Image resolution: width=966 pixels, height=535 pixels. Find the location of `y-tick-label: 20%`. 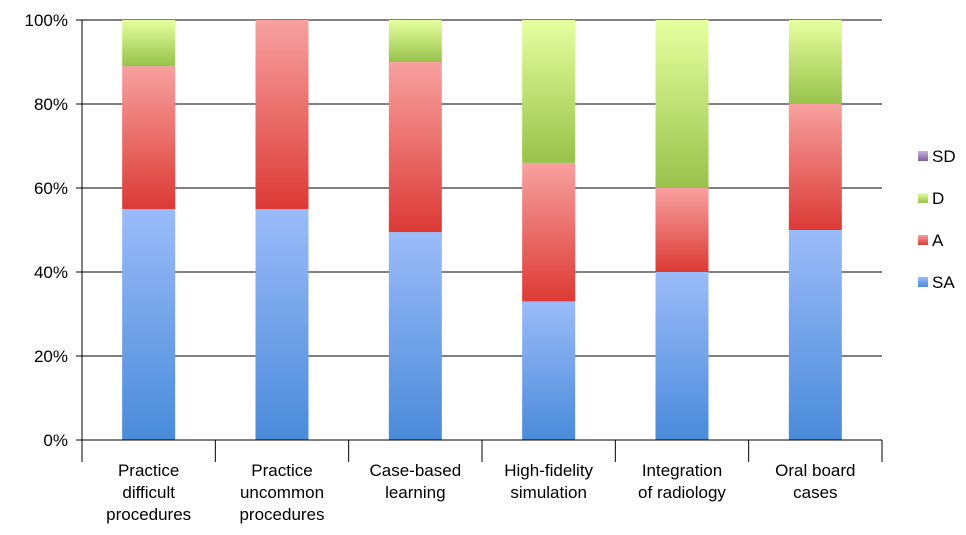

y-tick-label: 20% is located at coordinates (51, 356).